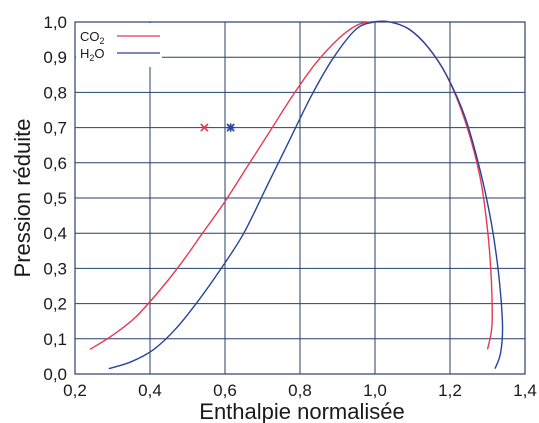 This screenshot has height=423, width=539. What do you see at coordinates (204, 127) in the screenshot?
I see `marker-co2` at bounding box center [204, 127].